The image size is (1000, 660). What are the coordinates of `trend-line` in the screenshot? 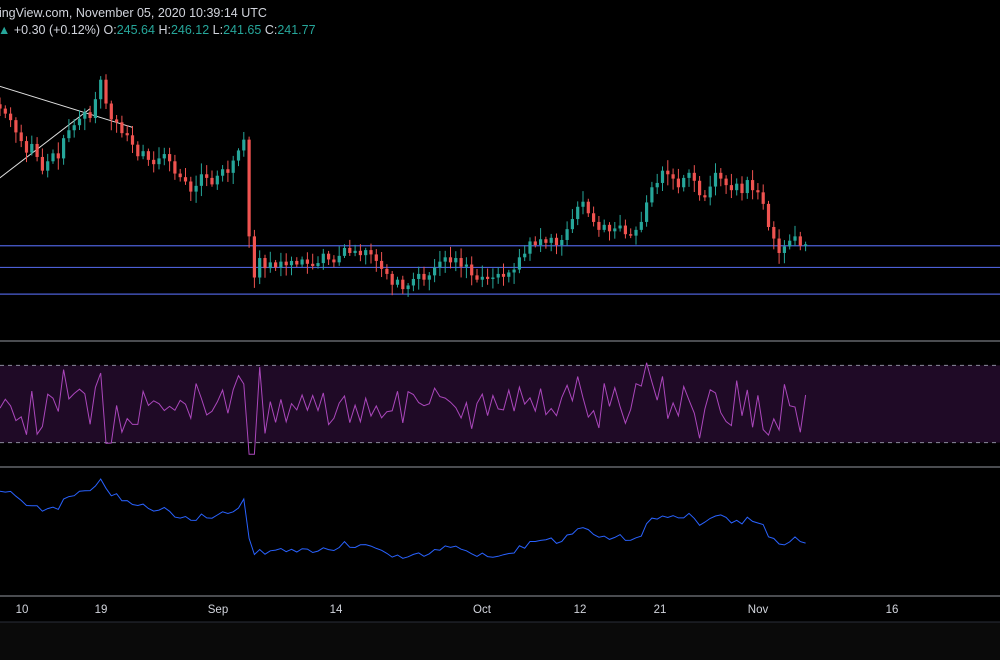 It's located at (45, 143).